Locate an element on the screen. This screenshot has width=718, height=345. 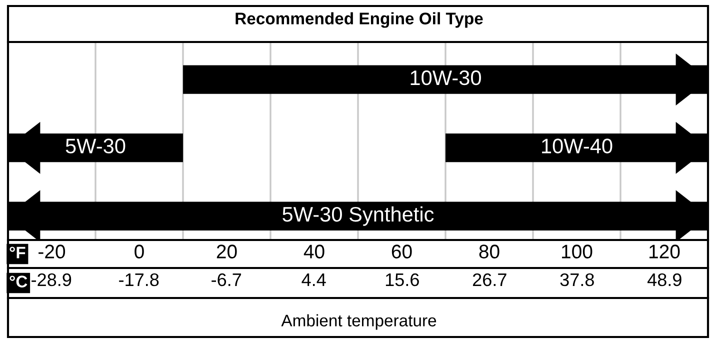
x2-axis-title: °C is located at coordinates (19, 282).